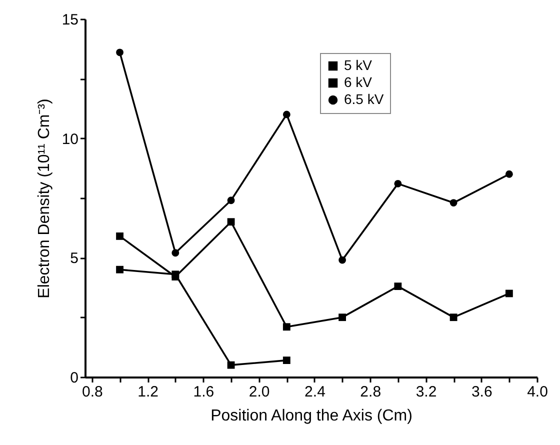 This screenshot has height=445, width=560. I want to click on legend-label: 6 kV, so click(358, 82).